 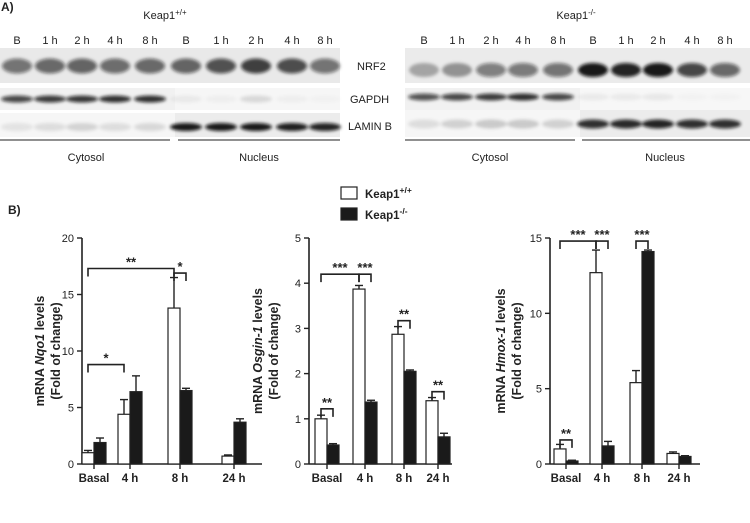 What do you see at coordinates (49, 41) in the screenshot?
I see `lane-label-left-1: 1 h` at bounding box center [49, 41].